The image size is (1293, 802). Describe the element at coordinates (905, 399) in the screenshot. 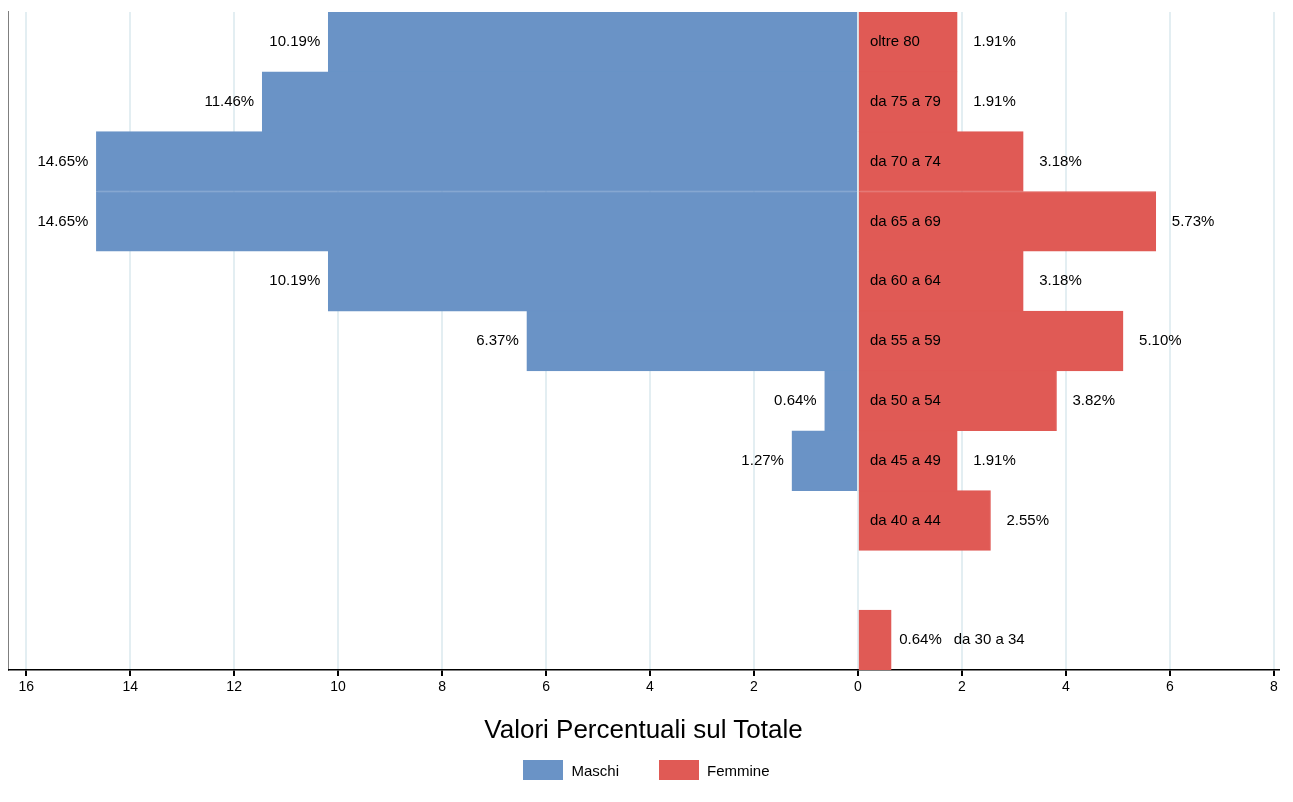

I see `y-tick-label: da 50 a 54` at that location.